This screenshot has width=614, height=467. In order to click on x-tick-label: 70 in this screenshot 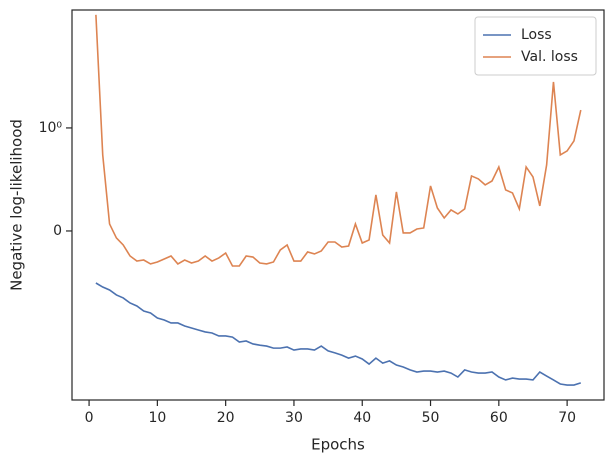, I will do `click(567, 418)`.